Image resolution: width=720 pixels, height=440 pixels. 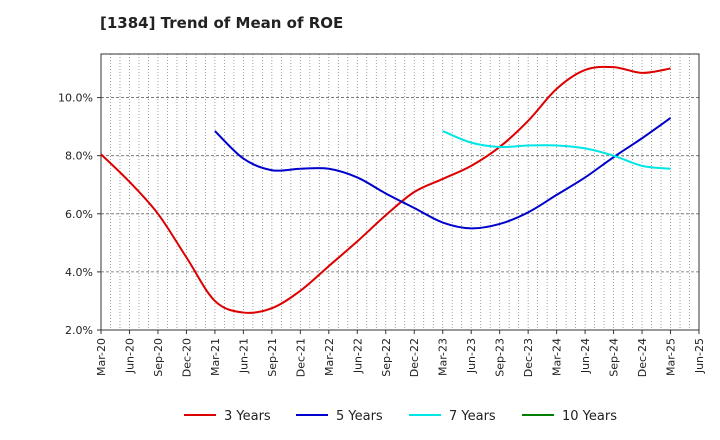 I want to click on x-tick-label: Dec-22, so click(x=414, y=357).